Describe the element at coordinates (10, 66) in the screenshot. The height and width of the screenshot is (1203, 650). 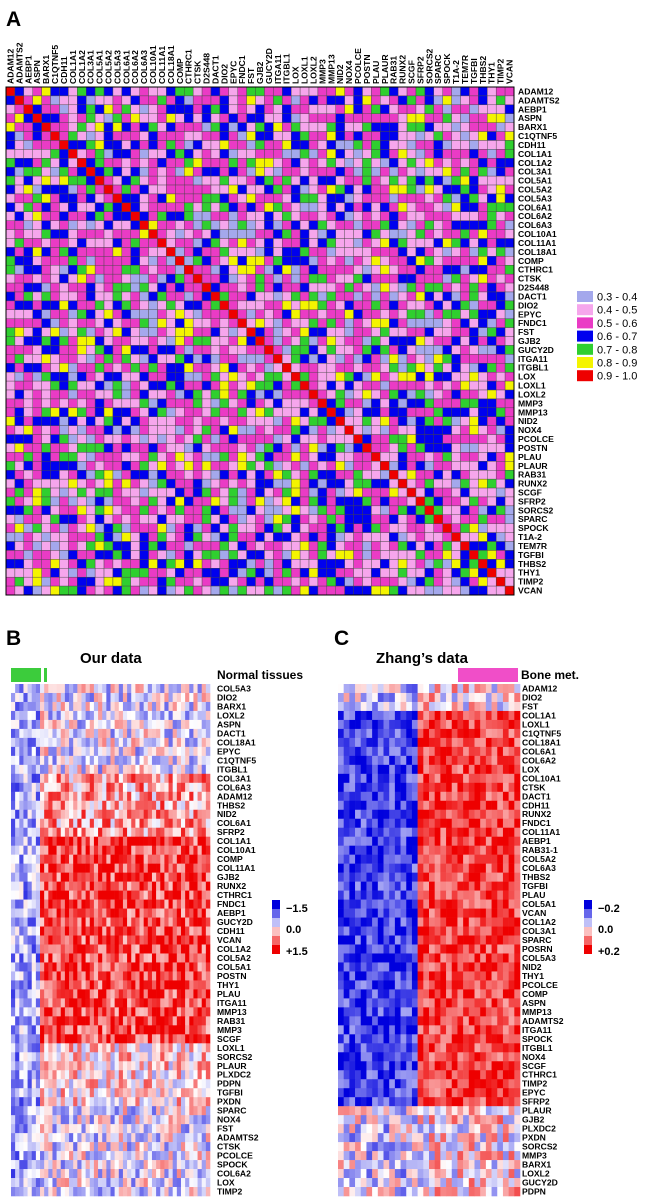
I see `column-label: ADAM12` at that location.